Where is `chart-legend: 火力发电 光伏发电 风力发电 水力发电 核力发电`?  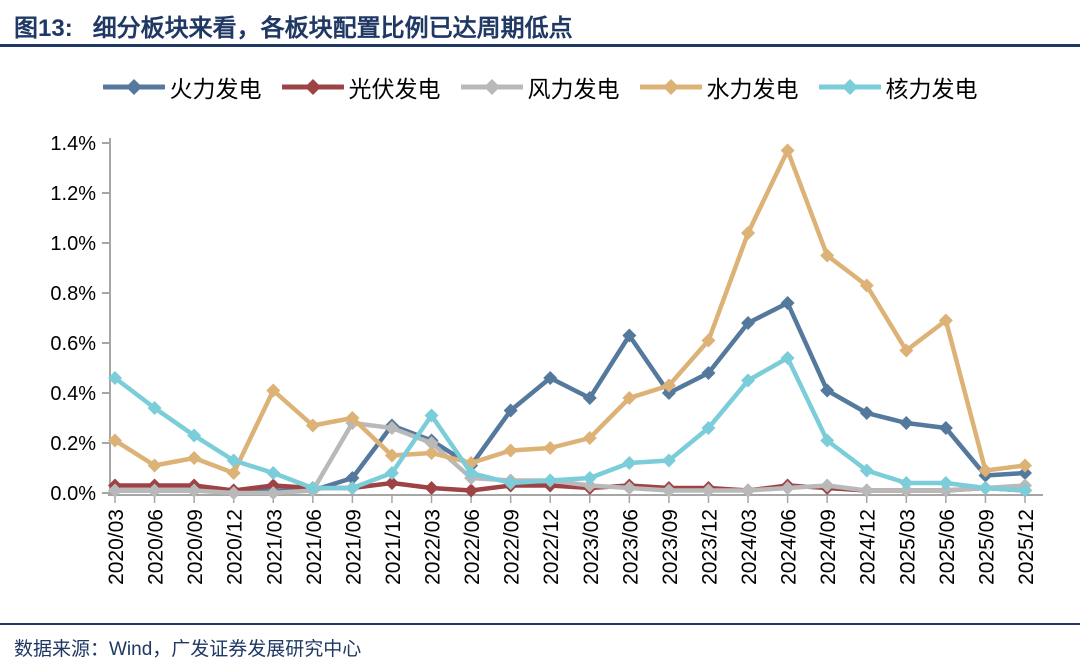
chart-legend: 火力发电 光伏发电 风力发电 水力发电 核力发电 is located at coordinates (540, 87).